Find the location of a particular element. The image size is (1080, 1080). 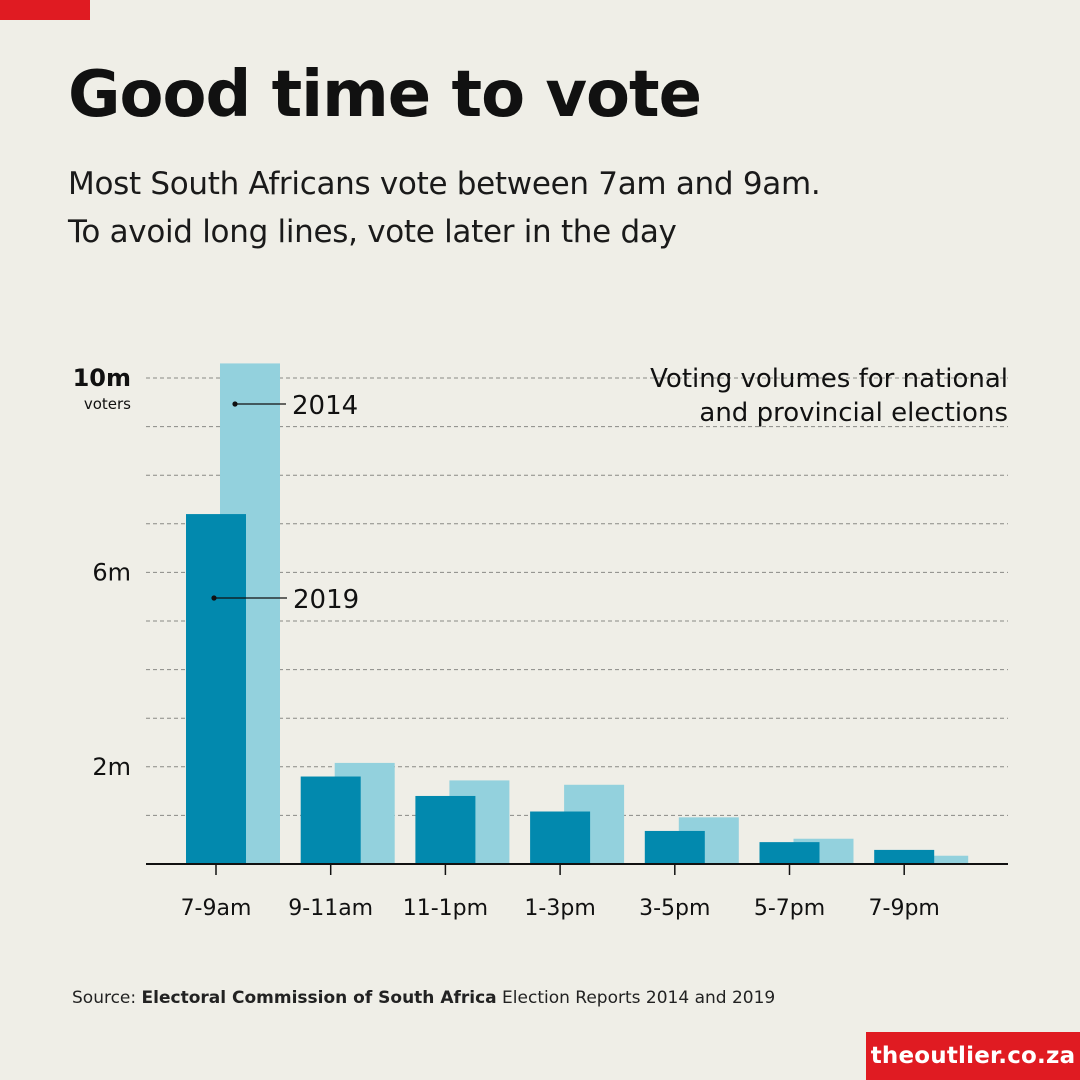

brand-bar is located at coordinates (45, 10).